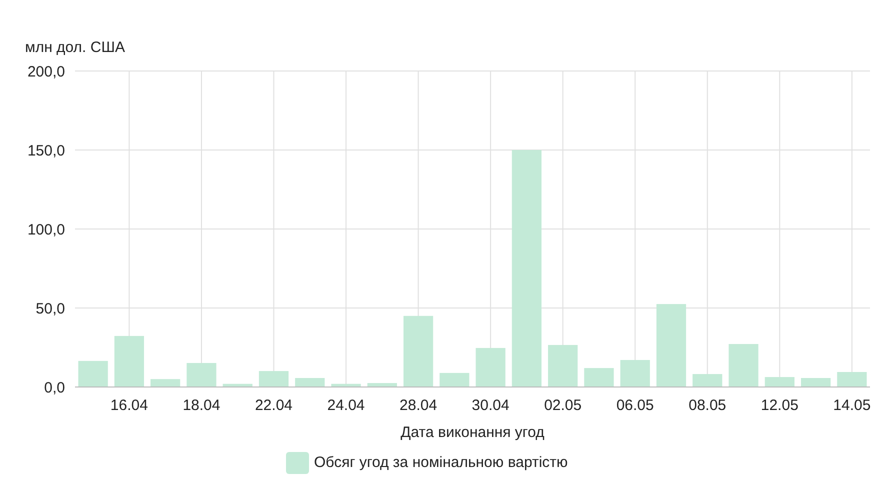  What do you see at coordinates (129, 405) in the screenshot?
I see `x-tick-label: 16.04` at bounding box center [129, 405].